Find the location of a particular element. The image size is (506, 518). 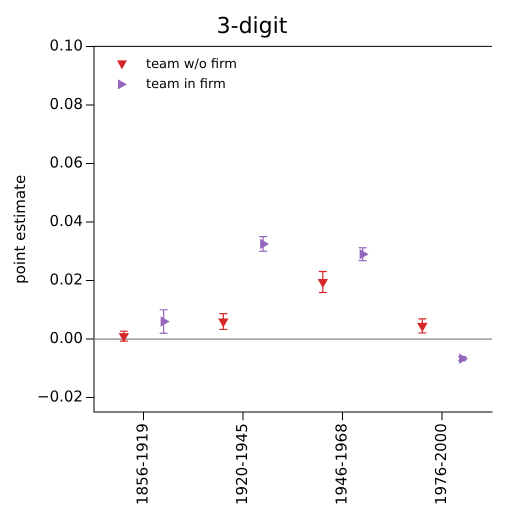

y-axis-title: point estimate is located at coordinates (19, 229).